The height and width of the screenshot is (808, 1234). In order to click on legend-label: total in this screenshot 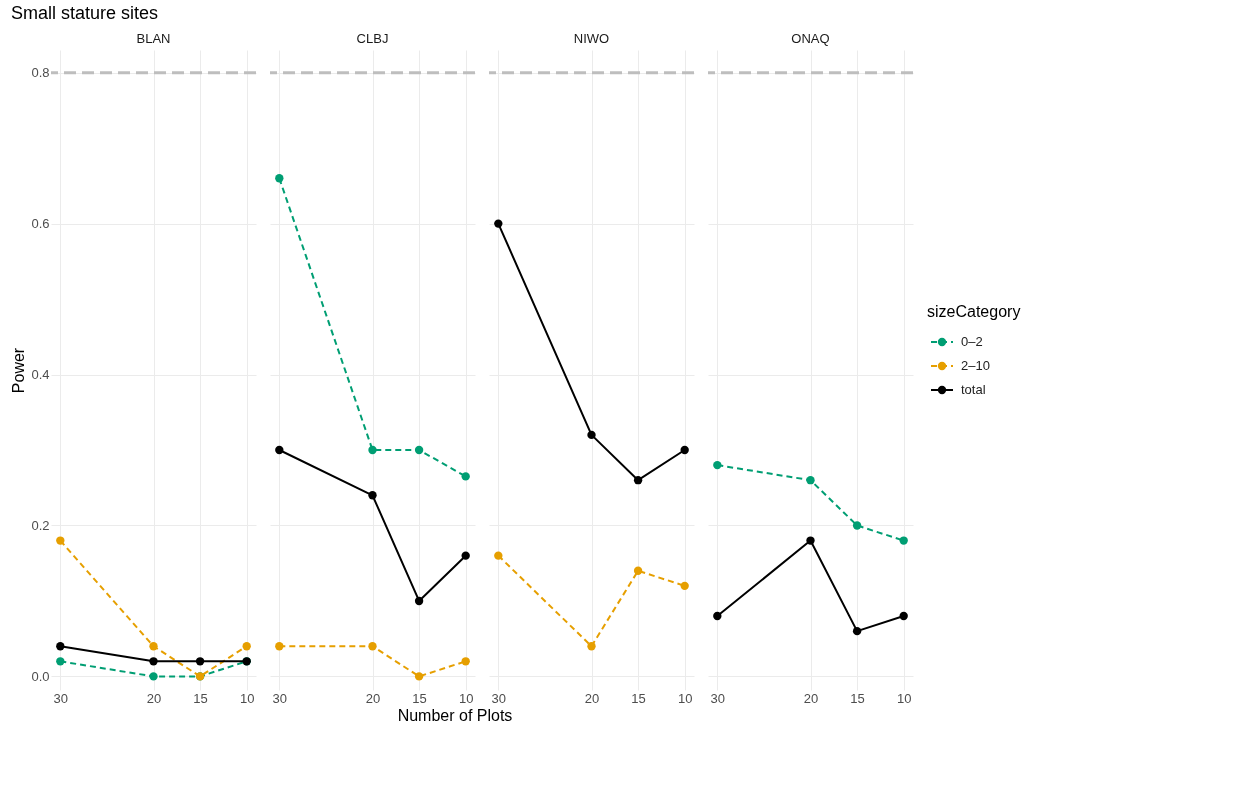, I will do `click(973, 389)`.